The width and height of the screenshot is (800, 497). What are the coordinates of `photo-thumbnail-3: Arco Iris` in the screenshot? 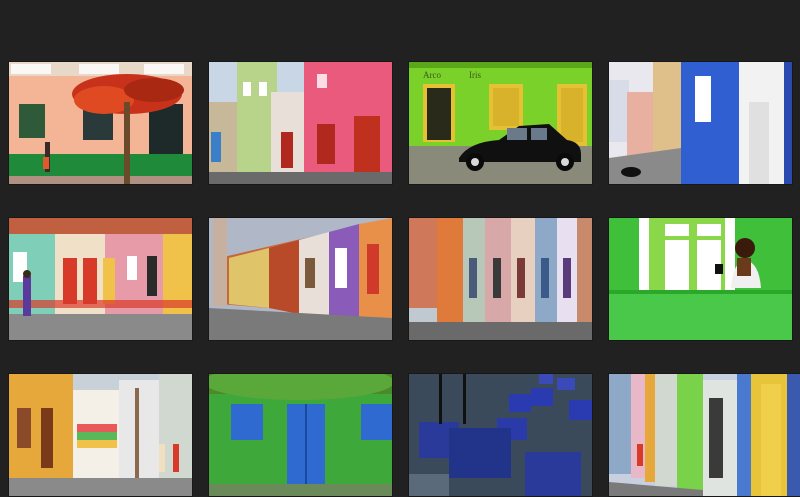 It's located at (500, 123).